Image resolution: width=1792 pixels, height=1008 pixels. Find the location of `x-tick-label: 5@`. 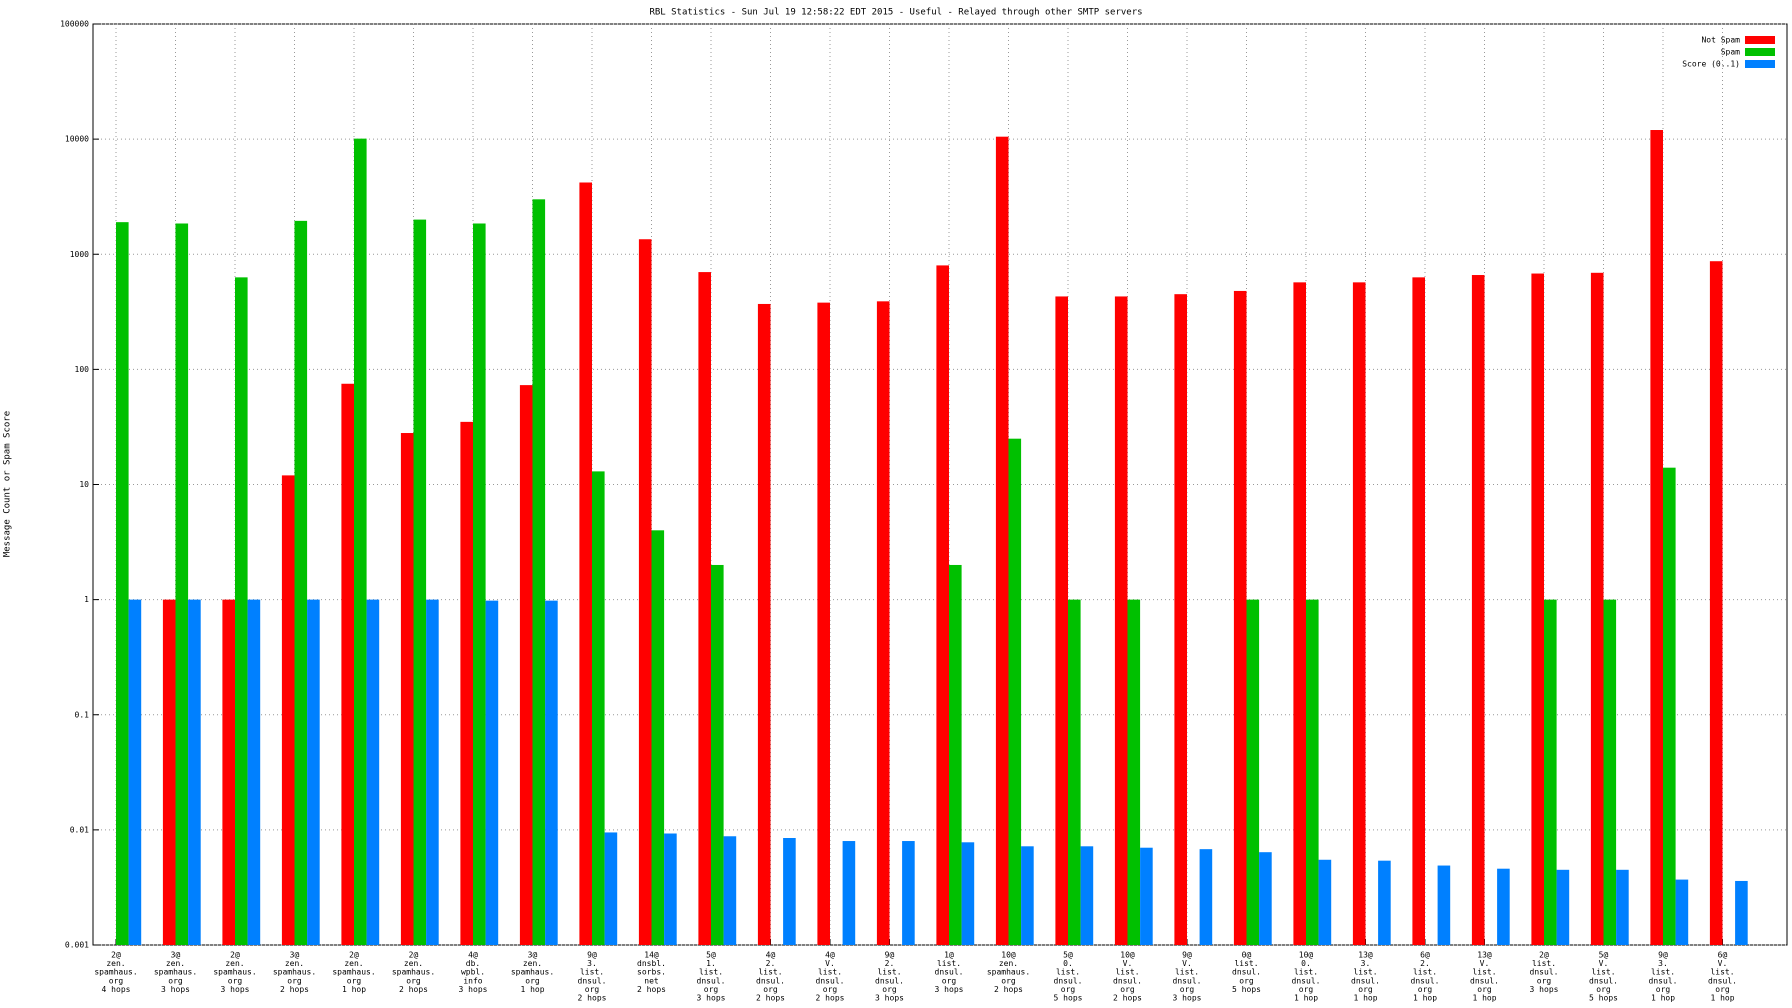

x-tick-label: 5@ is located at coordinates (1604, 955).